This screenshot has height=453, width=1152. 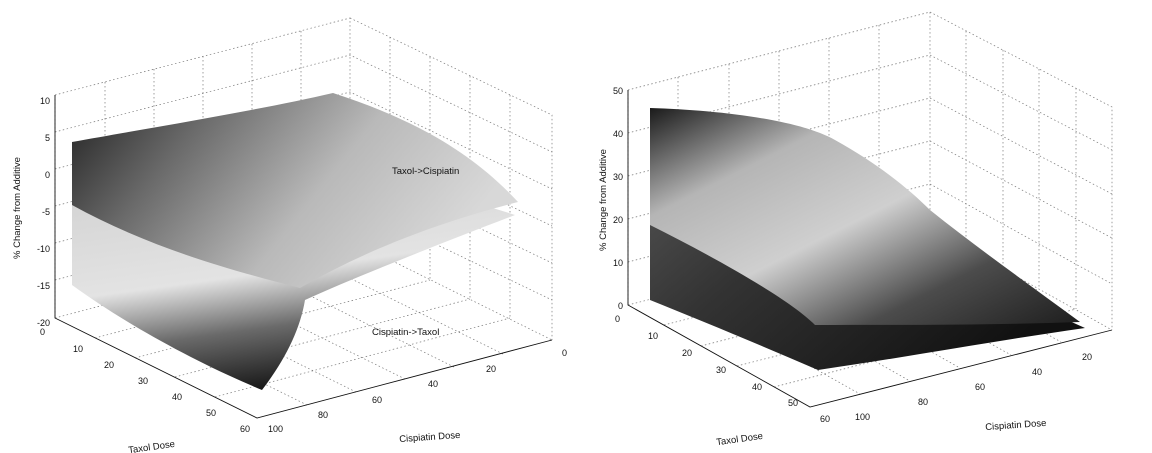 What do you see at coordinates (564, 353) in the screenshot?
I see `y-tick-label: 0` at bounding box center [564, 353].